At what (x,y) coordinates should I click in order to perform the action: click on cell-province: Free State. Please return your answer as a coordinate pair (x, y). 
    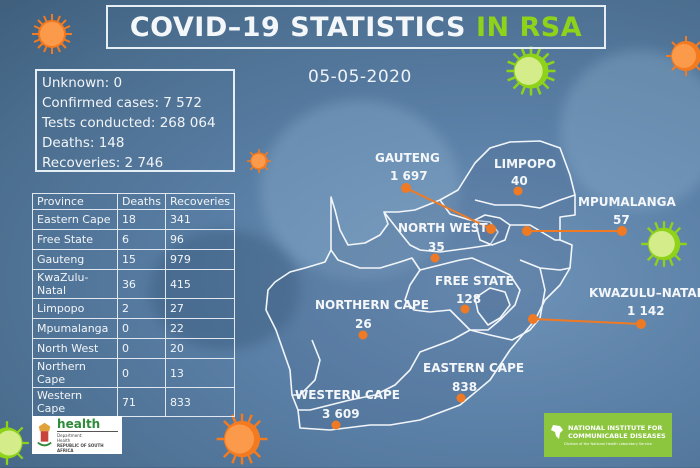
    Looking at the image, I should click on (75, 239).